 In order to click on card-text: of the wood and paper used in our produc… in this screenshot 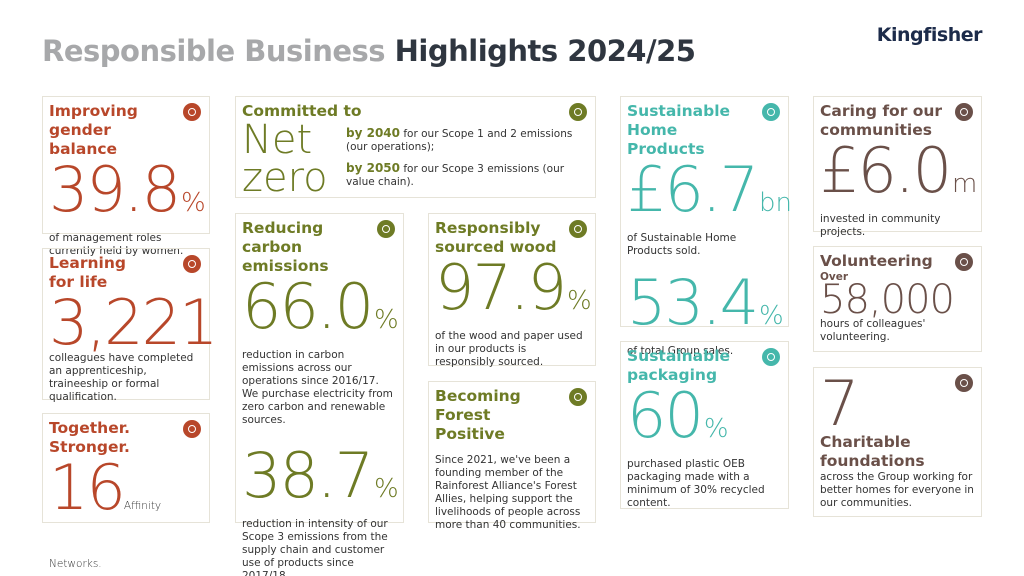, I will do `click(509, 349)`.